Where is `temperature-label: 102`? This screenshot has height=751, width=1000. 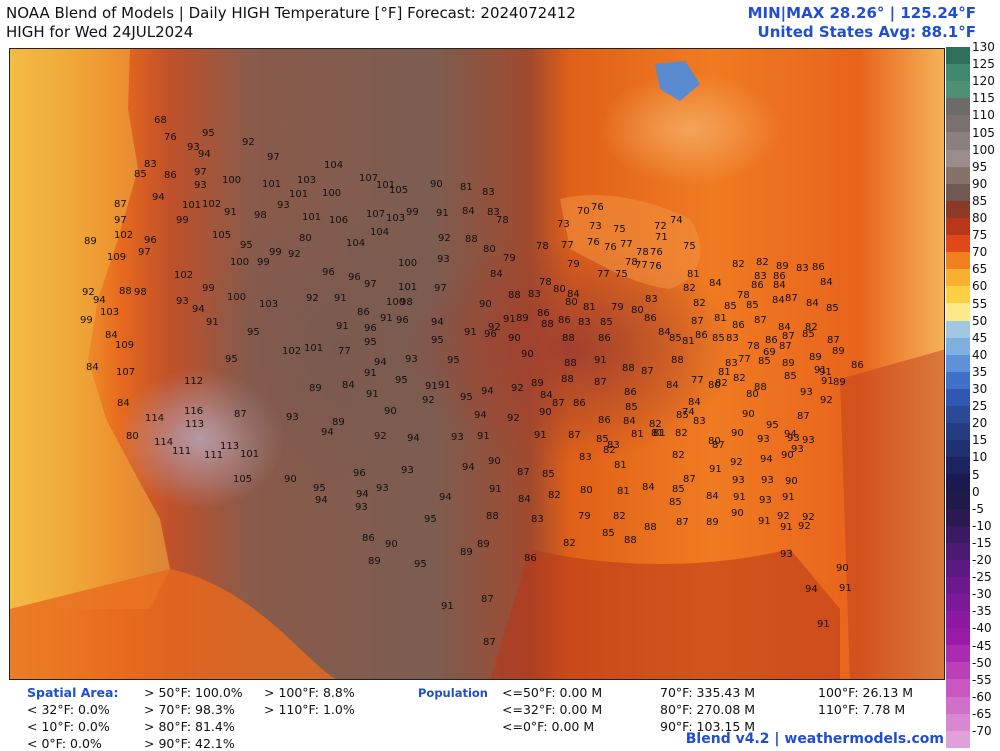
temperature-label: 102 is located at coordinates (211, 204).